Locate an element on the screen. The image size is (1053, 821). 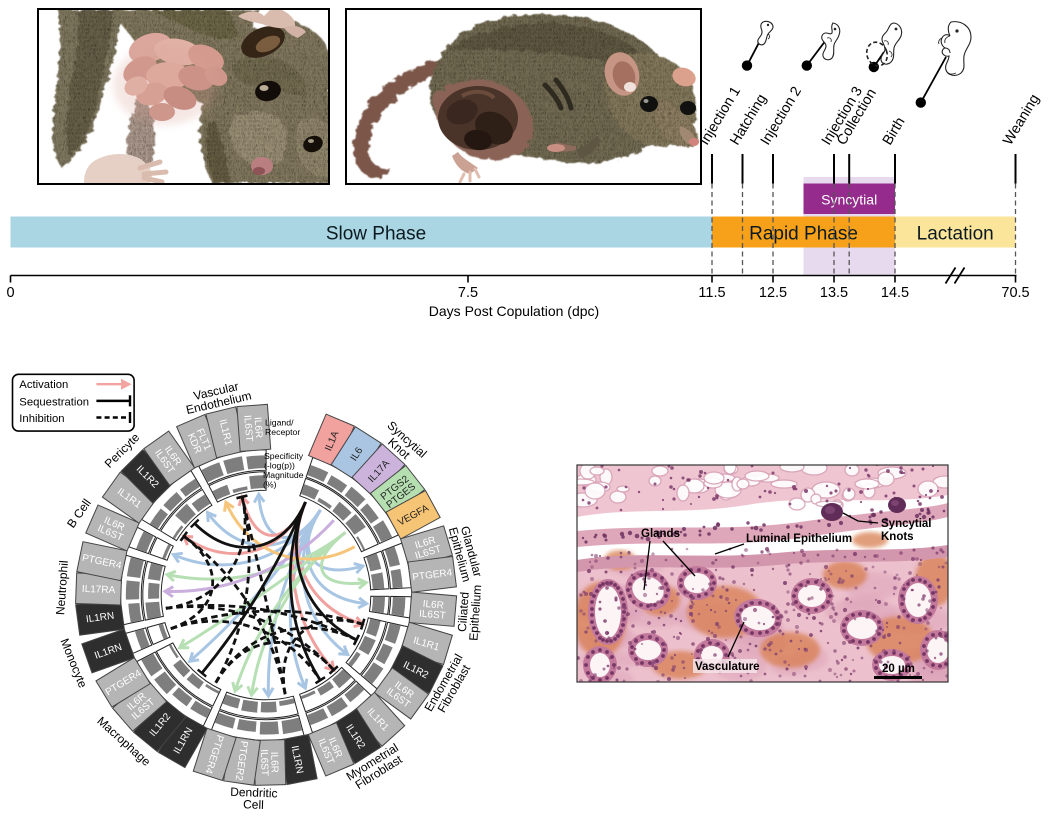
svg-text: 12.5 is located at coordinates (773, 293).